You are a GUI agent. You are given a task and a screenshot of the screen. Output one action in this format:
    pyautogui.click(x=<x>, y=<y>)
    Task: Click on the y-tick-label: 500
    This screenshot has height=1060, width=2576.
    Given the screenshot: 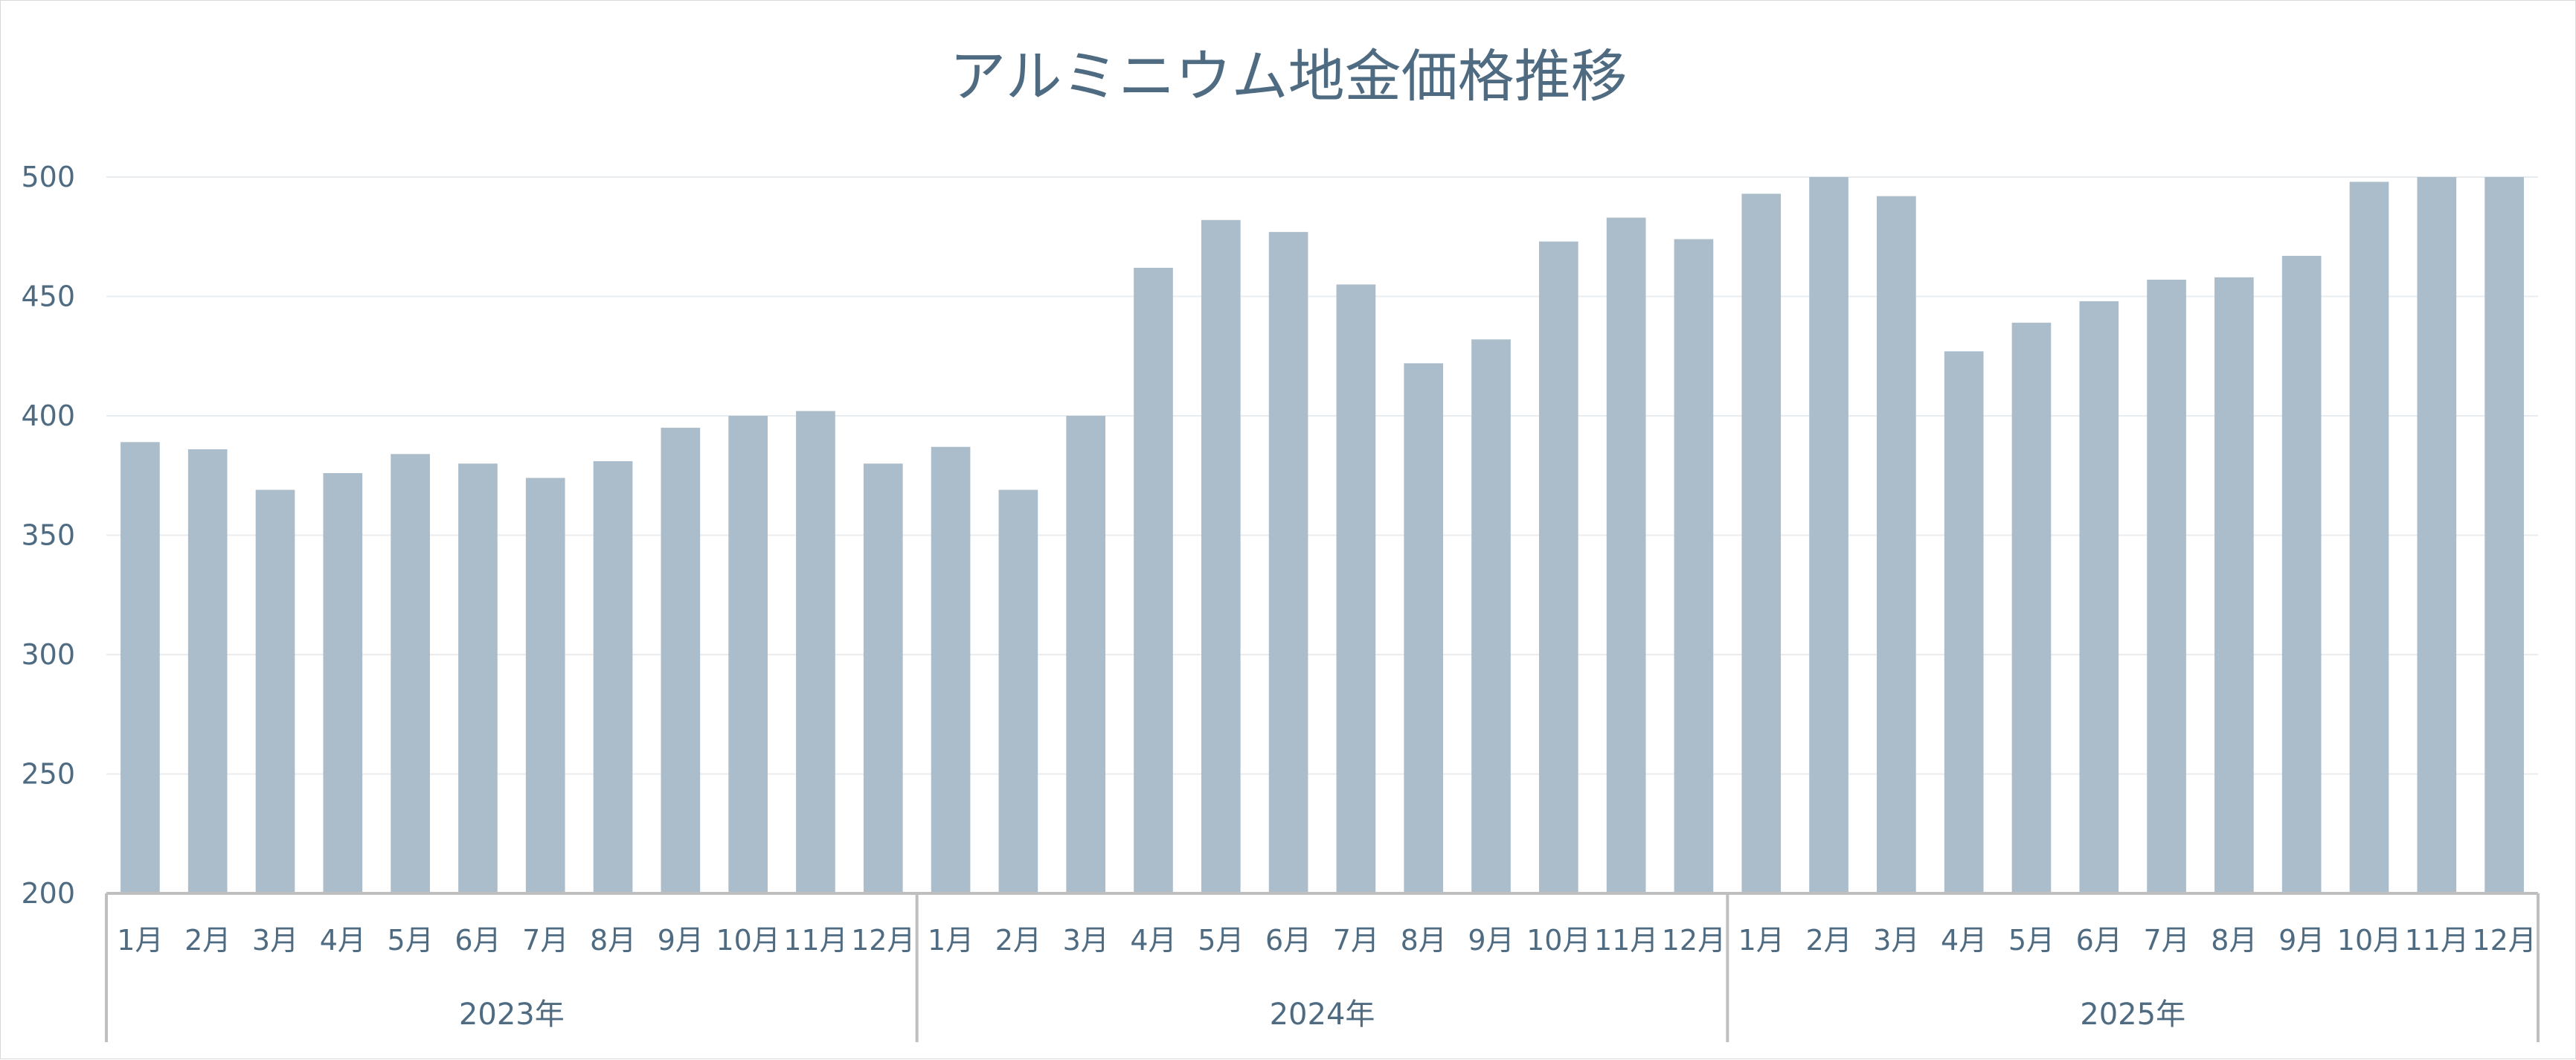 What is the action you would take?
    pyautogui.click(x=48, y=177)
    